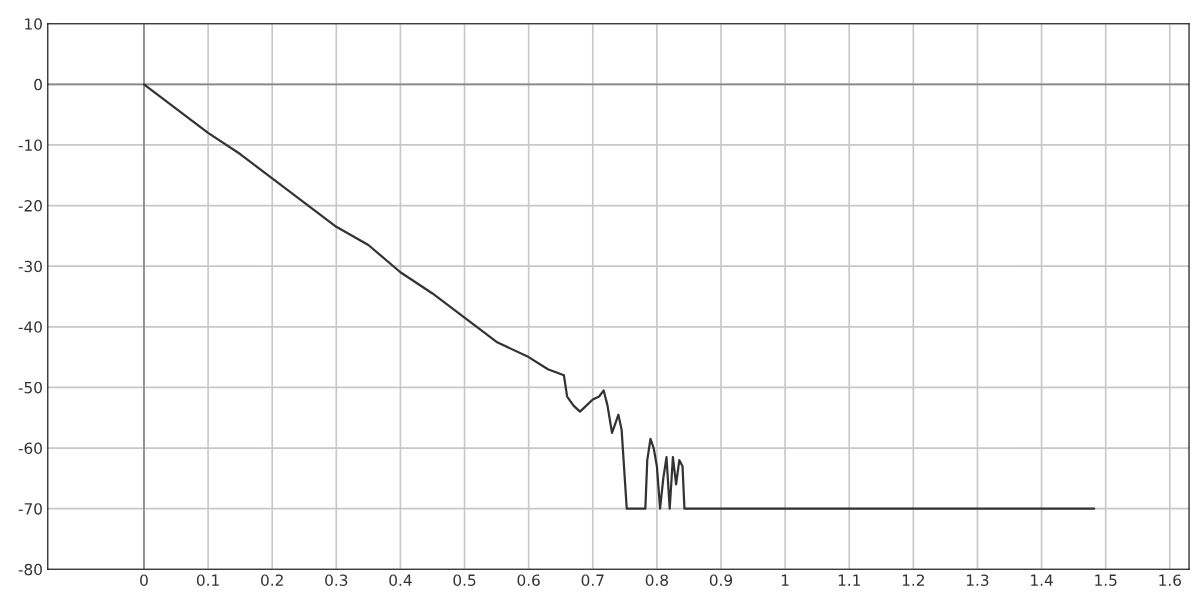  Describe the element at coordinates (528, 580) in the screenshot. I see `x-tick-label: 0.6` at that location.